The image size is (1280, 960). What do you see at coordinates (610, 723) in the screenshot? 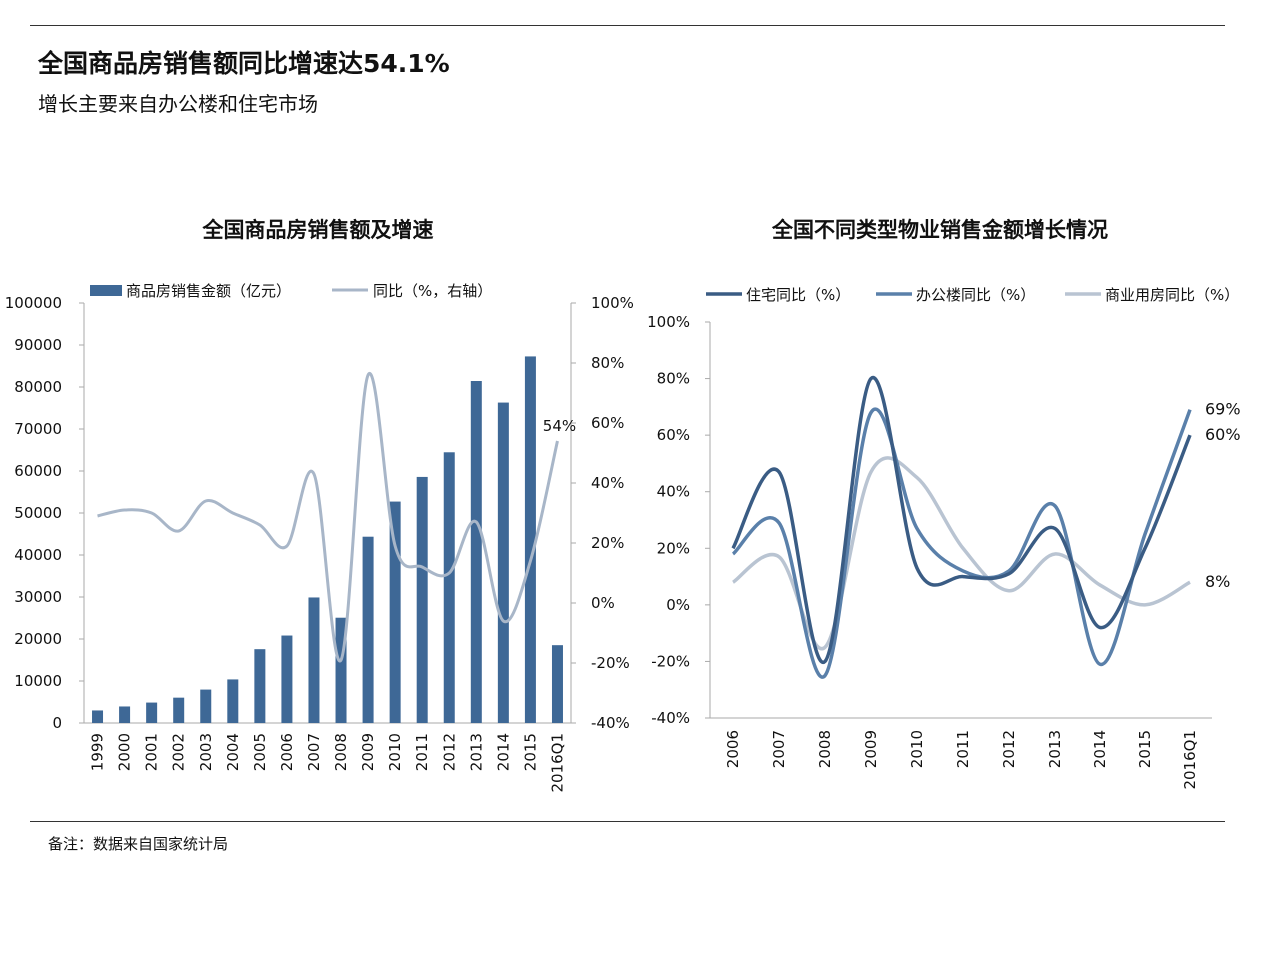
I see `chart1-right-tick-label: -40%` at bounding box center [610, 723].